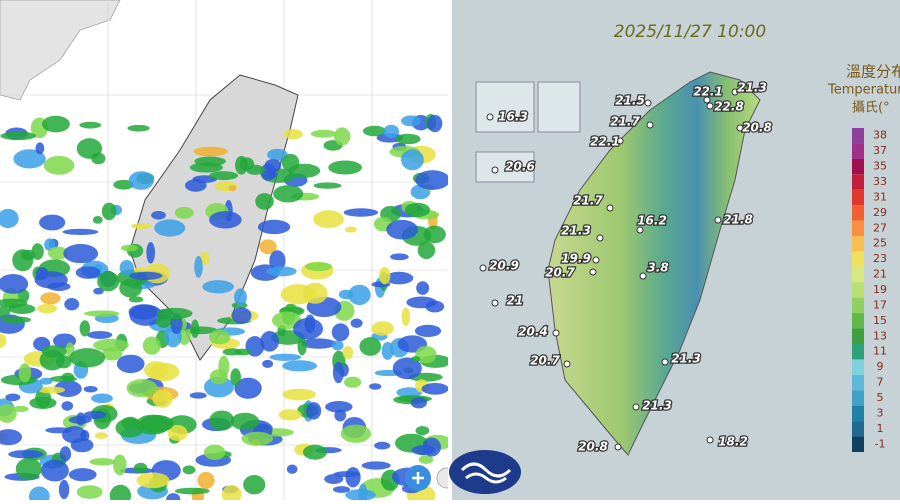  Describe the element at coordinates (450, 250) in the screenshot. I see `divider` at that location.